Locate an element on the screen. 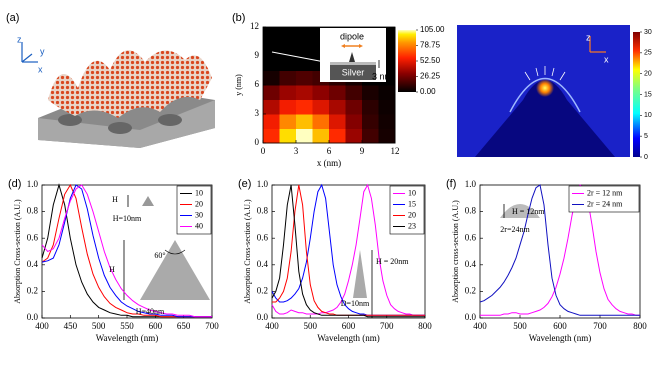  annotation: H=10nm is located at coordinates (127, 218).